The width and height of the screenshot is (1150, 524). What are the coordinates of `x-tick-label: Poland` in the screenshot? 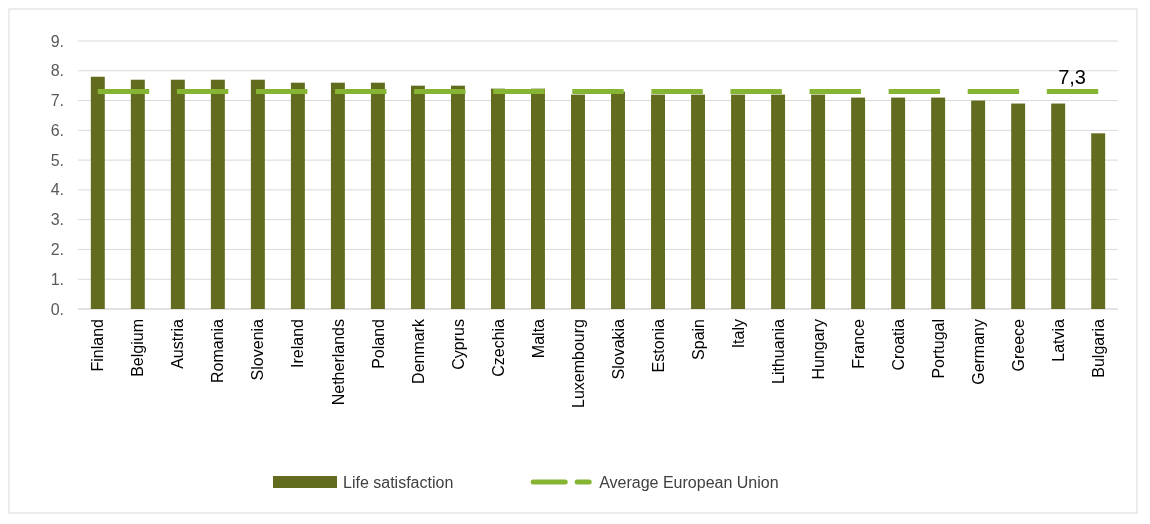 It's located at (378, 344).